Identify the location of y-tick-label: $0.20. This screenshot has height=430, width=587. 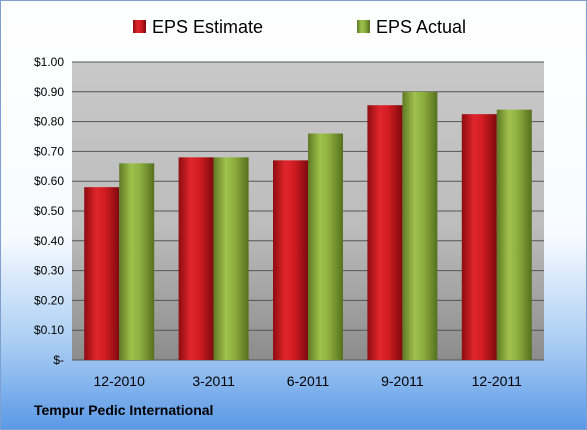
(49, 300).